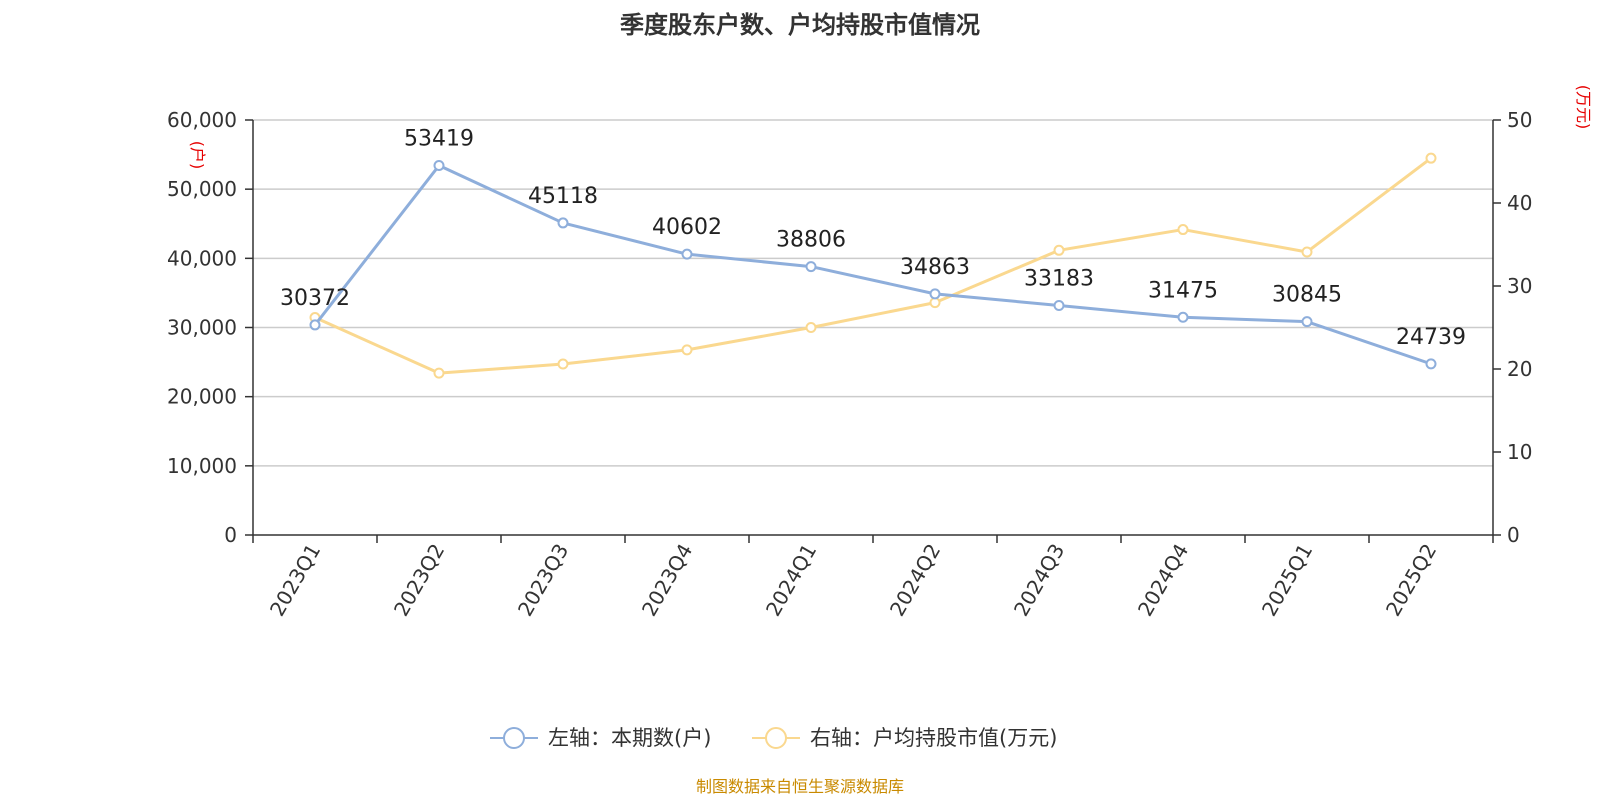 This screenshot has height=800, width=1600. I want to click on right-axis-tick-label: 30, so click(1519, 286).